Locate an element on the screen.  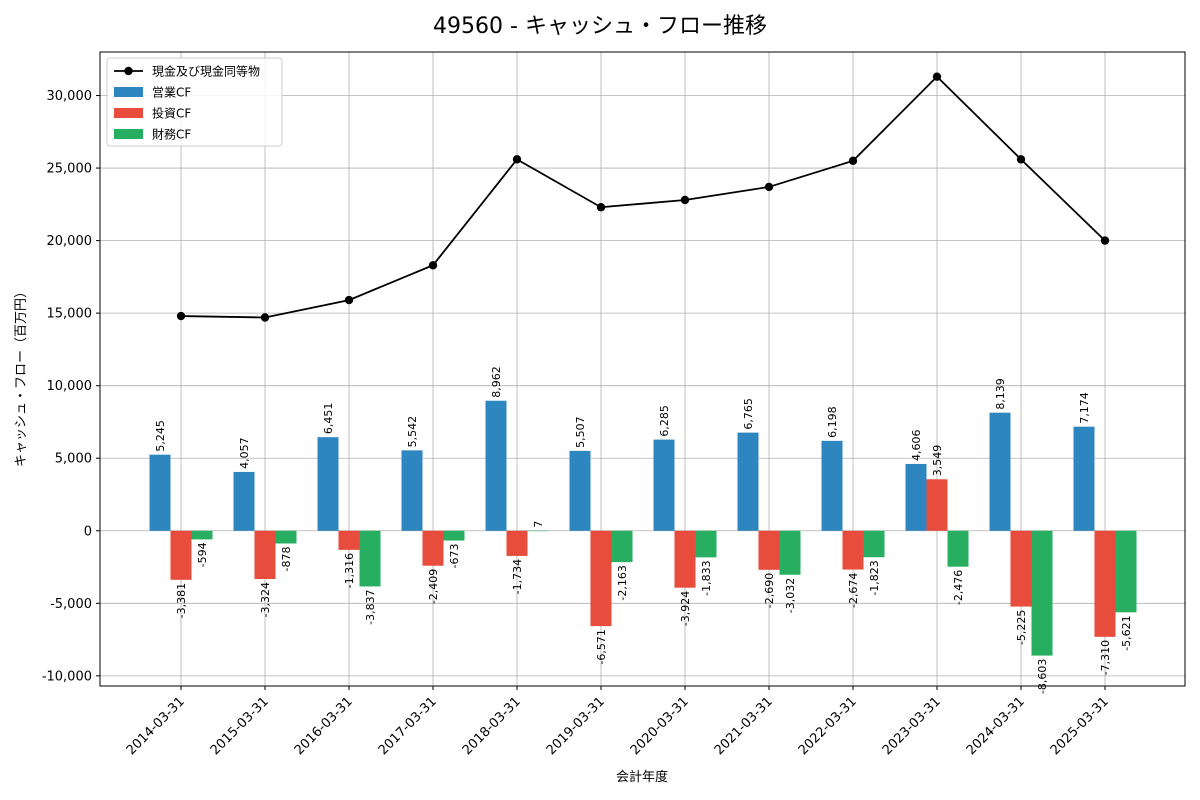
x-tick-label: 2017-03-31 is located at coordinates (408, 726).